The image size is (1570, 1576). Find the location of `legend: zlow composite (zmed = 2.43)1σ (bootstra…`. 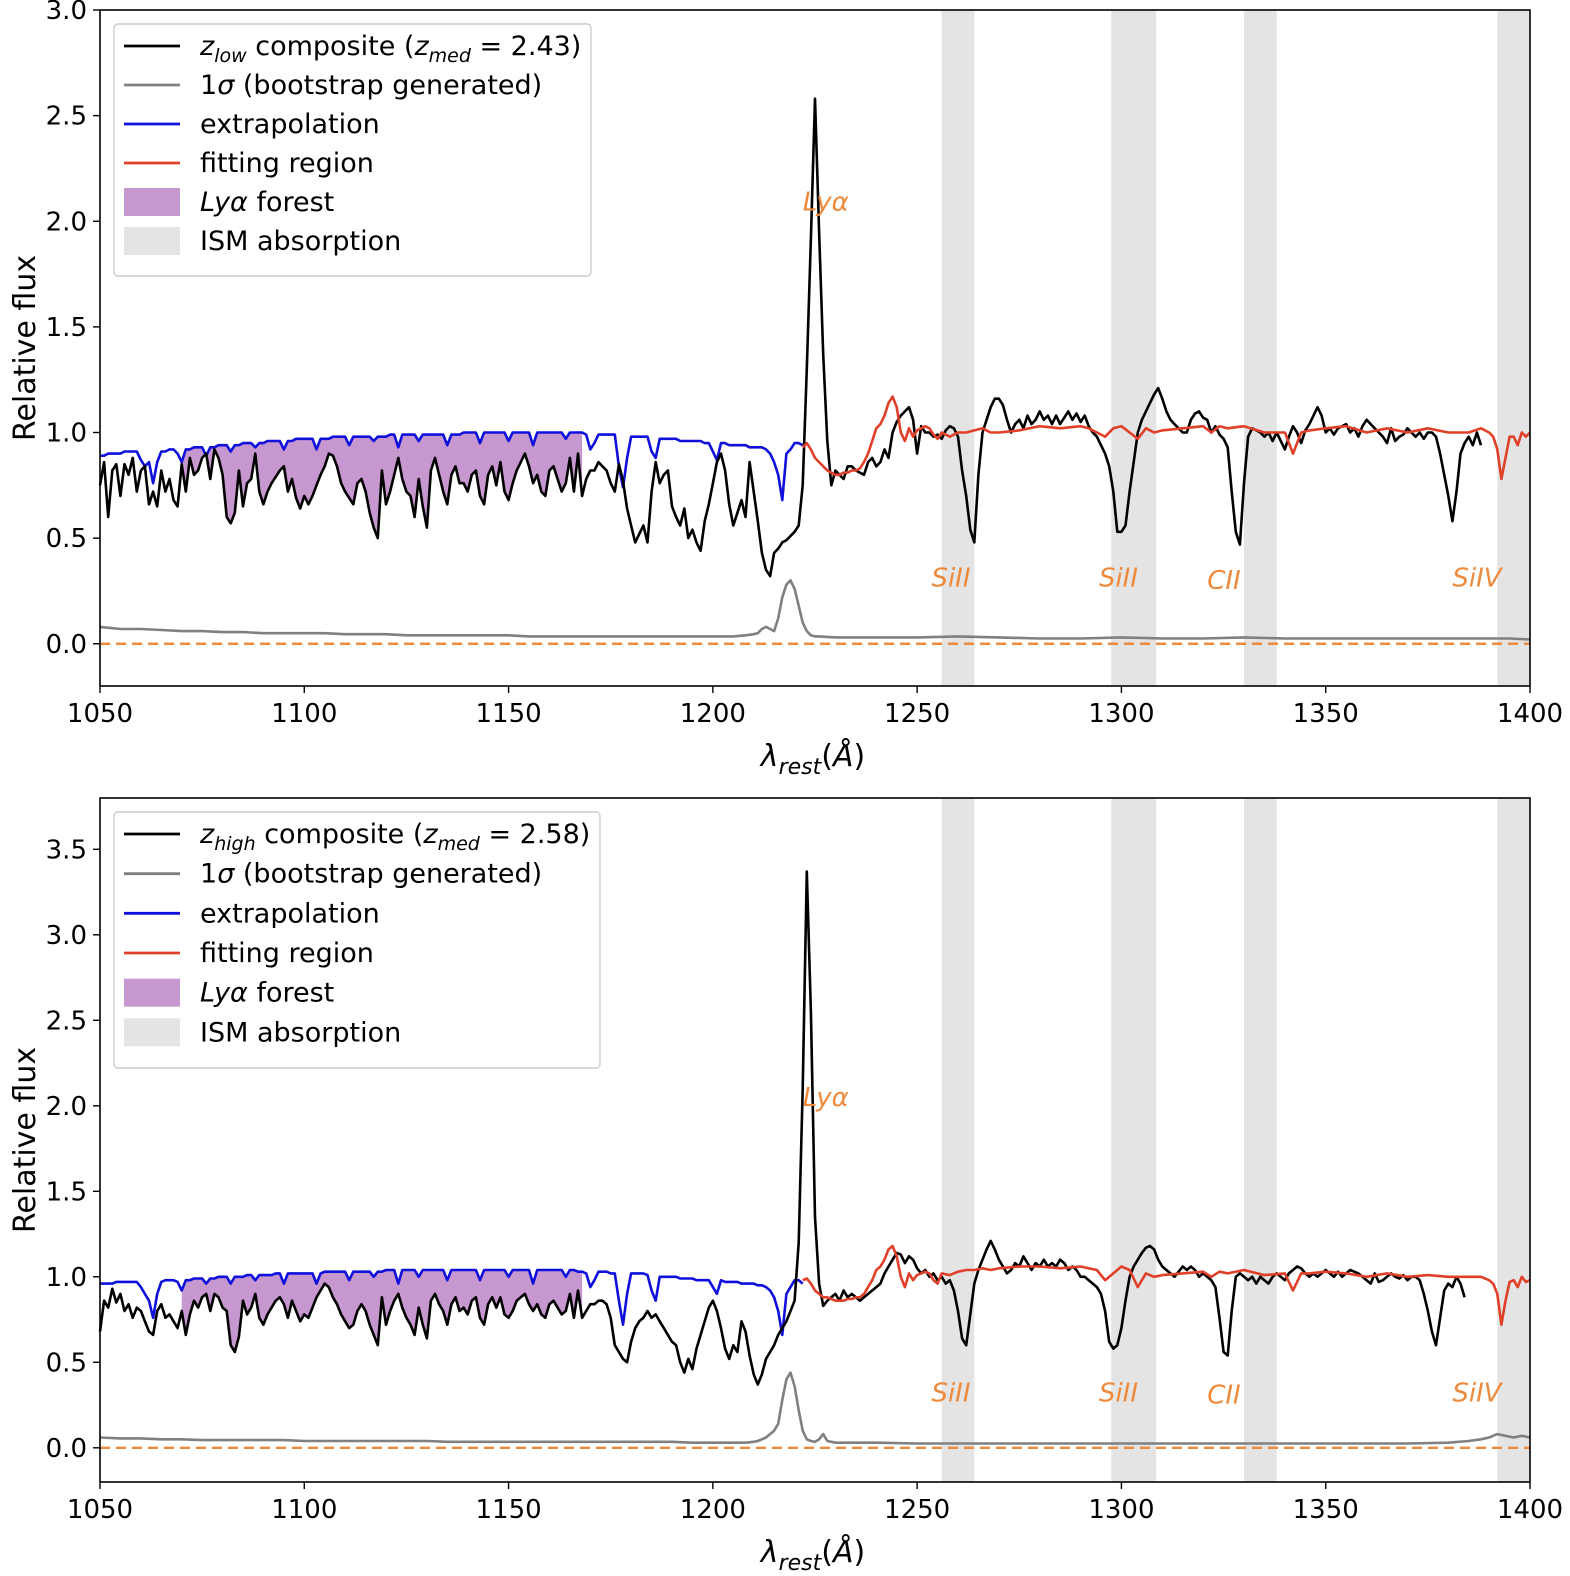

legend: zlow composite (zmed = 2.43)1σ (bootstra… is located at coordinates (352, 150).